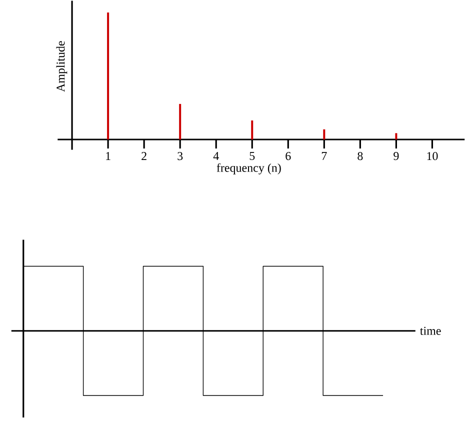  Describe the element at coordinates (180, 156) in the screenshot. I see `x-tick-label: 3` at that location.